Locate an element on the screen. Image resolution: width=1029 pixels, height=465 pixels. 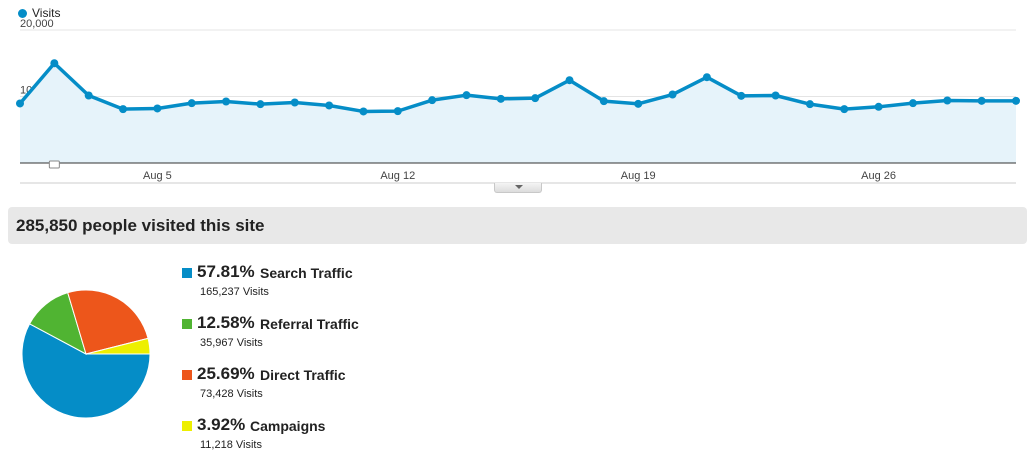
direct-visits: 73,428 Visits is located at coordinates (231, 394).